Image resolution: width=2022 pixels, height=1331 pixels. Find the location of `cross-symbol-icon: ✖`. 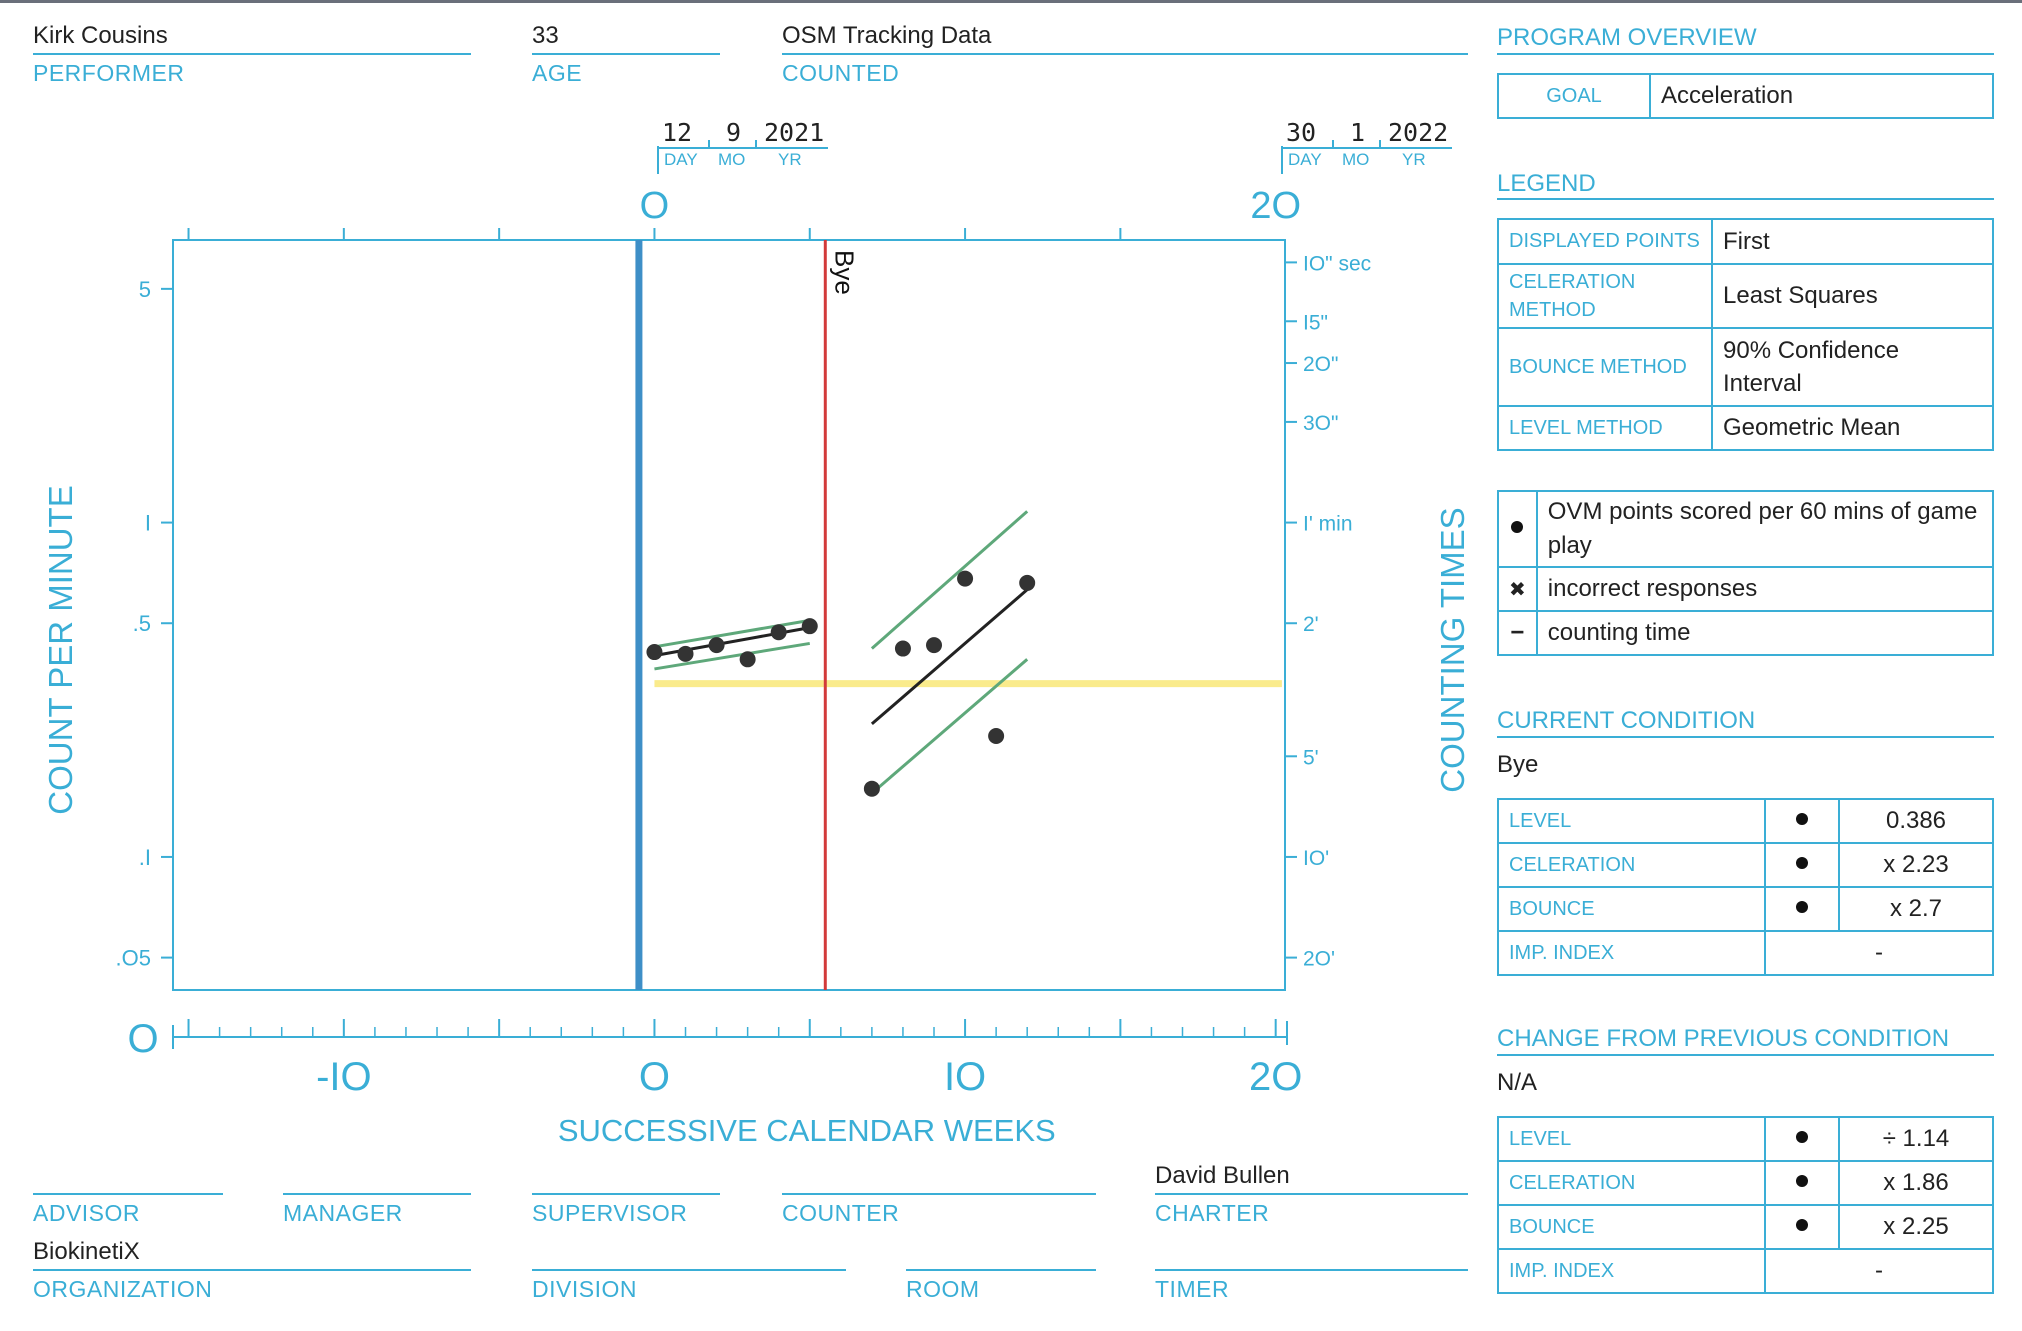

cross-symbol-icon: ✖ is located at coordinates (1517, 589).